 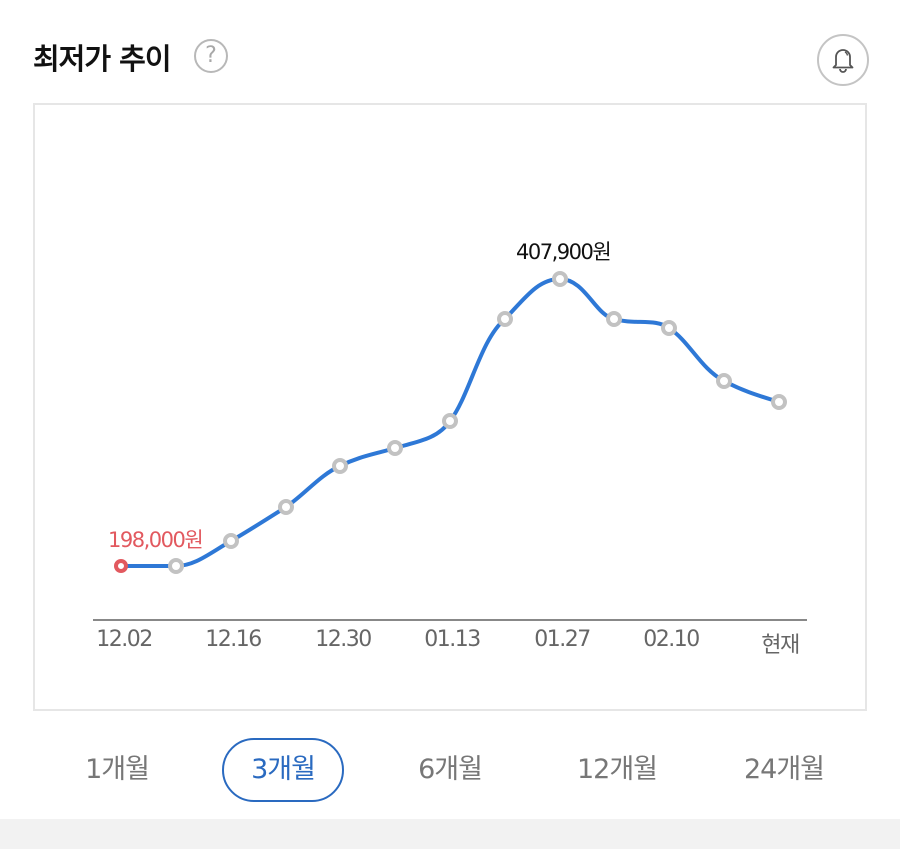 I want to click on x-tick-label: 01.27, so click(x=562, y=639).